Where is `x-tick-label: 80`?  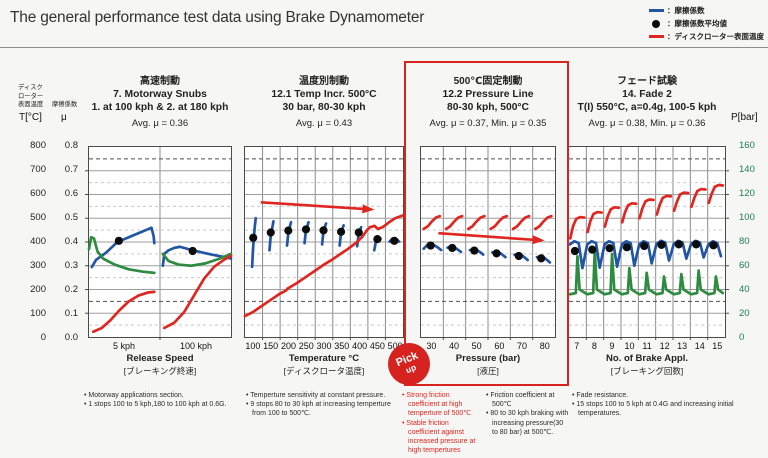 x-tick-label: 80 is located at coordinates (544, 346).